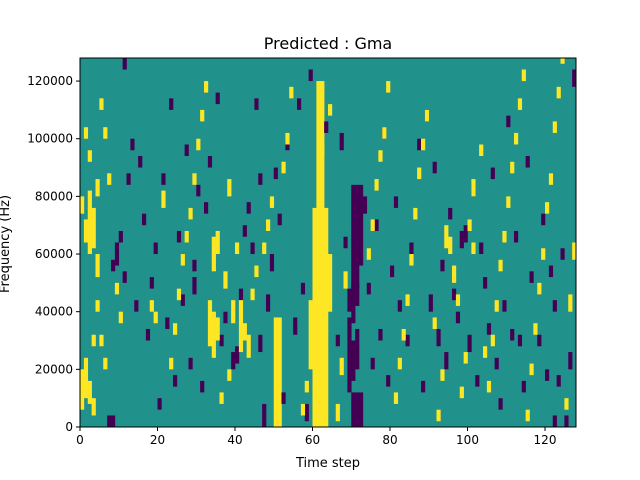 Image resolution: width=640 pixels, height=480 pixels. I want to click on y-tick-label: 40000, so click(54, 312).